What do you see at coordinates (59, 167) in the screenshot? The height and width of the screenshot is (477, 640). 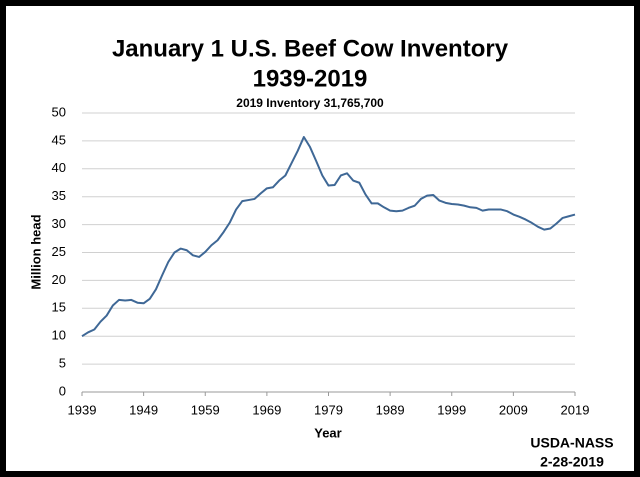 I see `y-tick-label: 40` at bounding box center [59, 167].